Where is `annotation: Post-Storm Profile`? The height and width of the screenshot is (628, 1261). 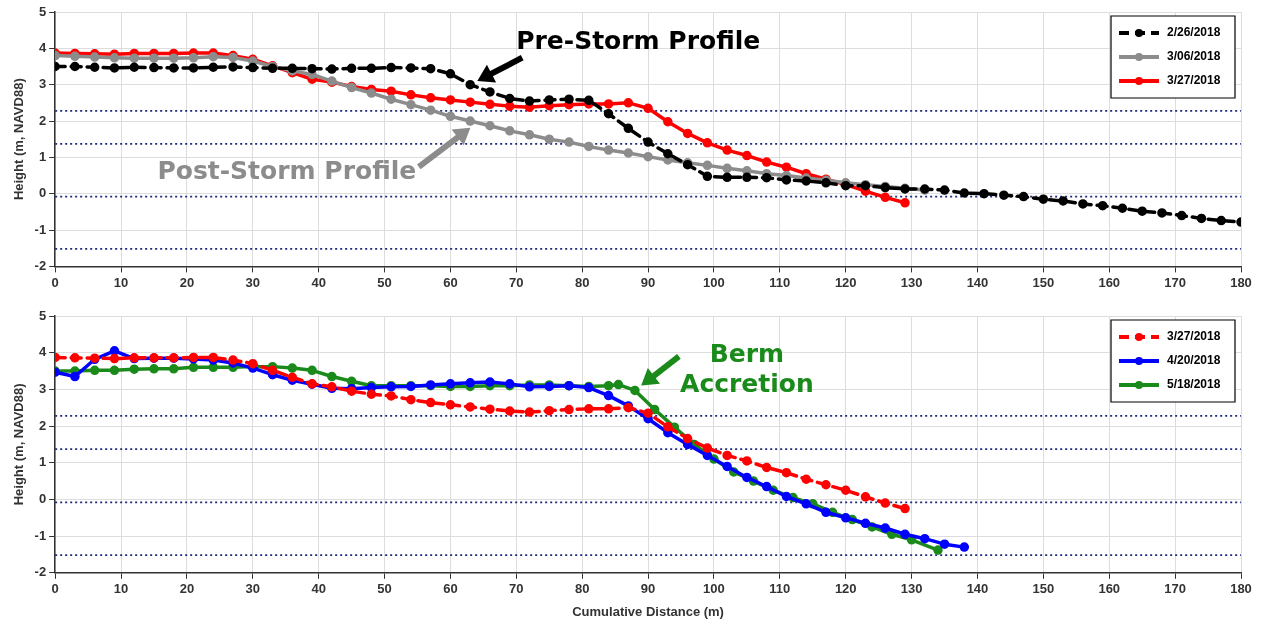
annotation: Post-Storm Profile is located at coordinates (287, 171).